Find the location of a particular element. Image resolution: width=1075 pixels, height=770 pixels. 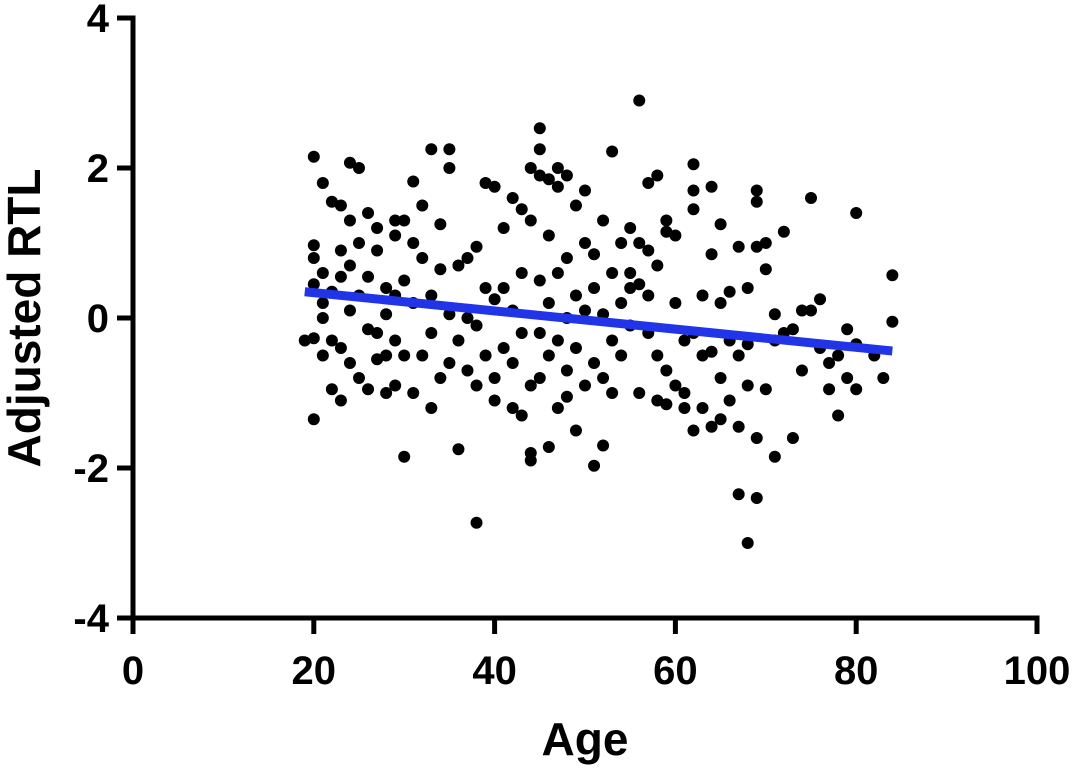

x-tick-label: 60 is located at coordinates (675, 671).